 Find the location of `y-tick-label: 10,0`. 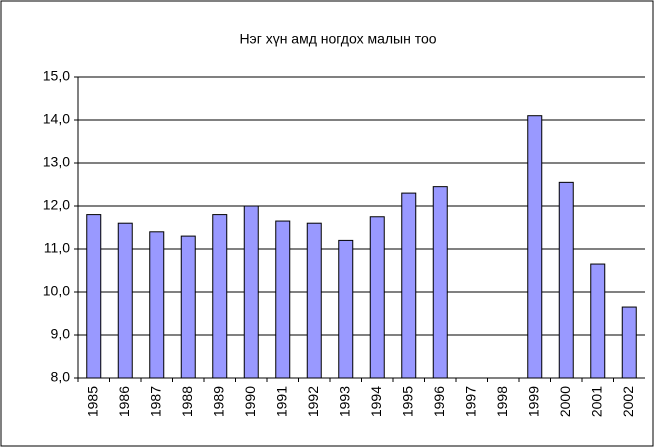

y-tick-label: 10,0 is located at coordinates (56, 291).